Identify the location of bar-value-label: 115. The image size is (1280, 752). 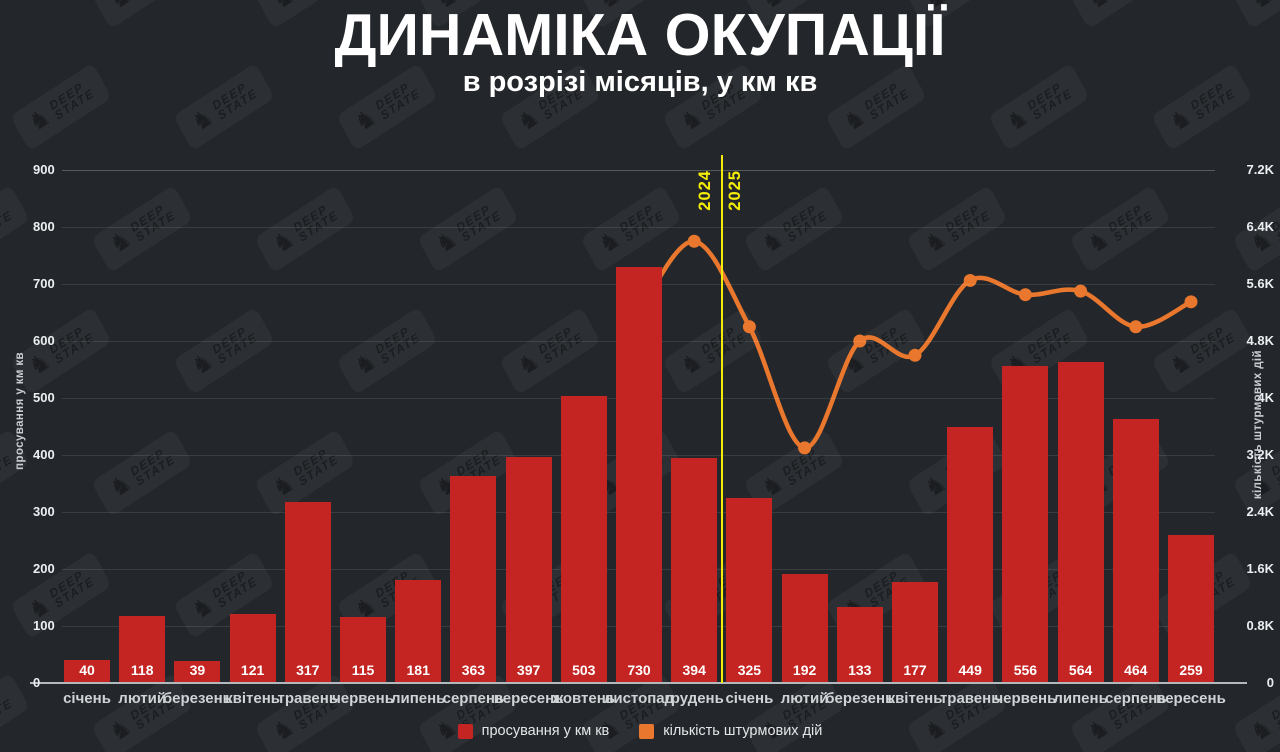
(363, 670).